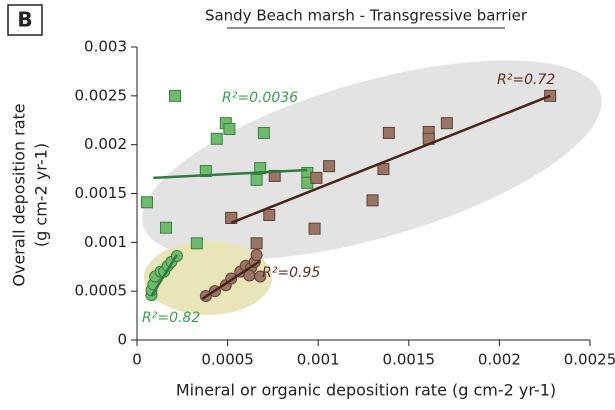  What do you see at coordinates (101, 95) in the screenshot?
I see `y-tick-label: 0.0025` at bounding box center [101, 95].